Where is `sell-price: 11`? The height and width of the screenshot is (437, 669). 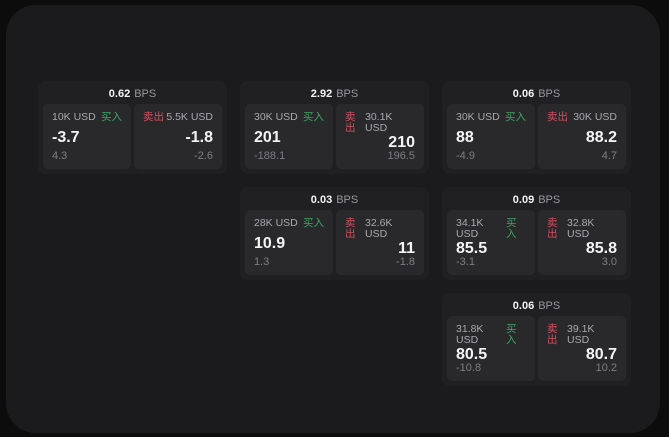 sell-price: 11 is located at coordinates (406, 248).